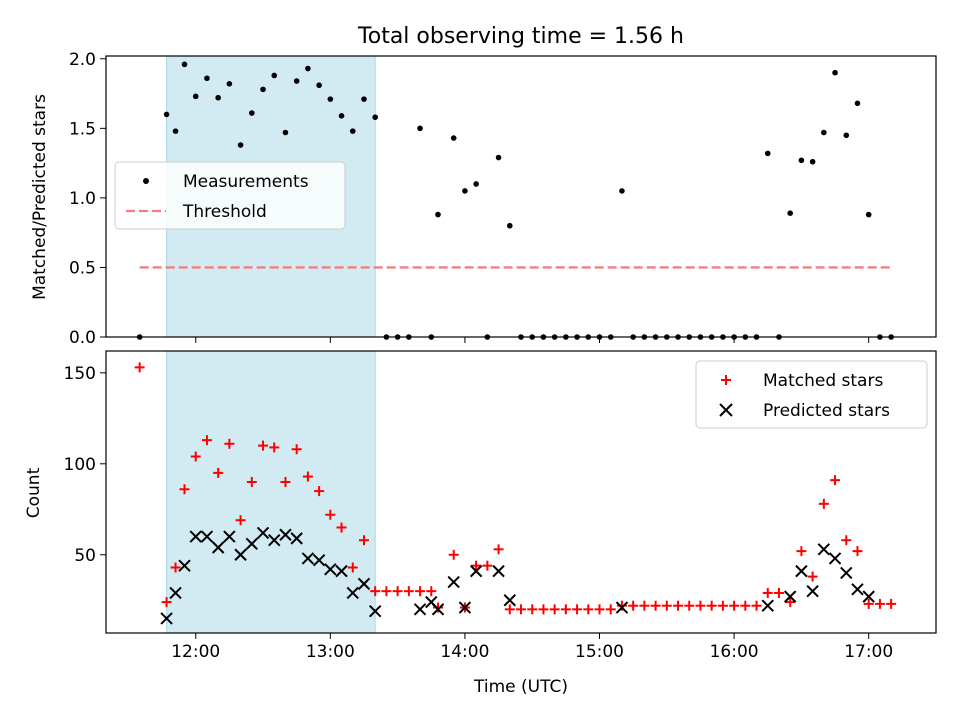 The image size is (960, 720). I want to click on legend-threshold-label: Threshold, so click(224, 212).